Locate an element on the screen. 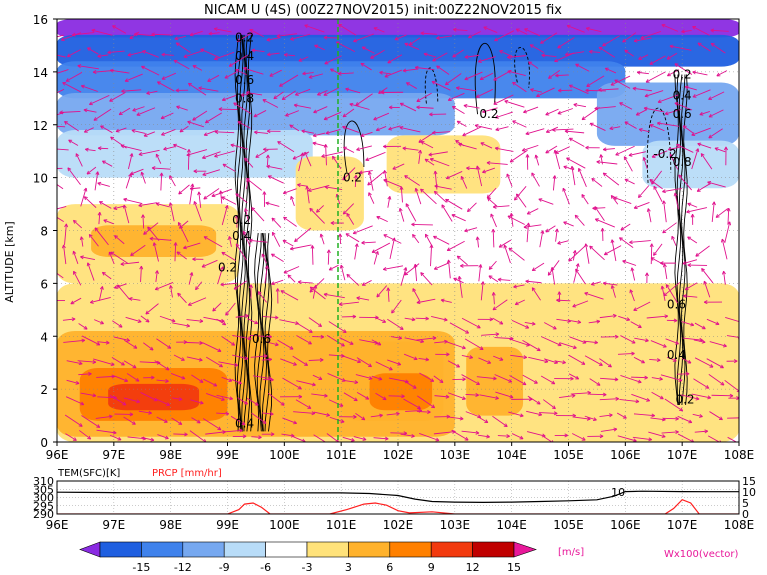  lower-x-tick-label: 98E is located at coordinates (170, 525).